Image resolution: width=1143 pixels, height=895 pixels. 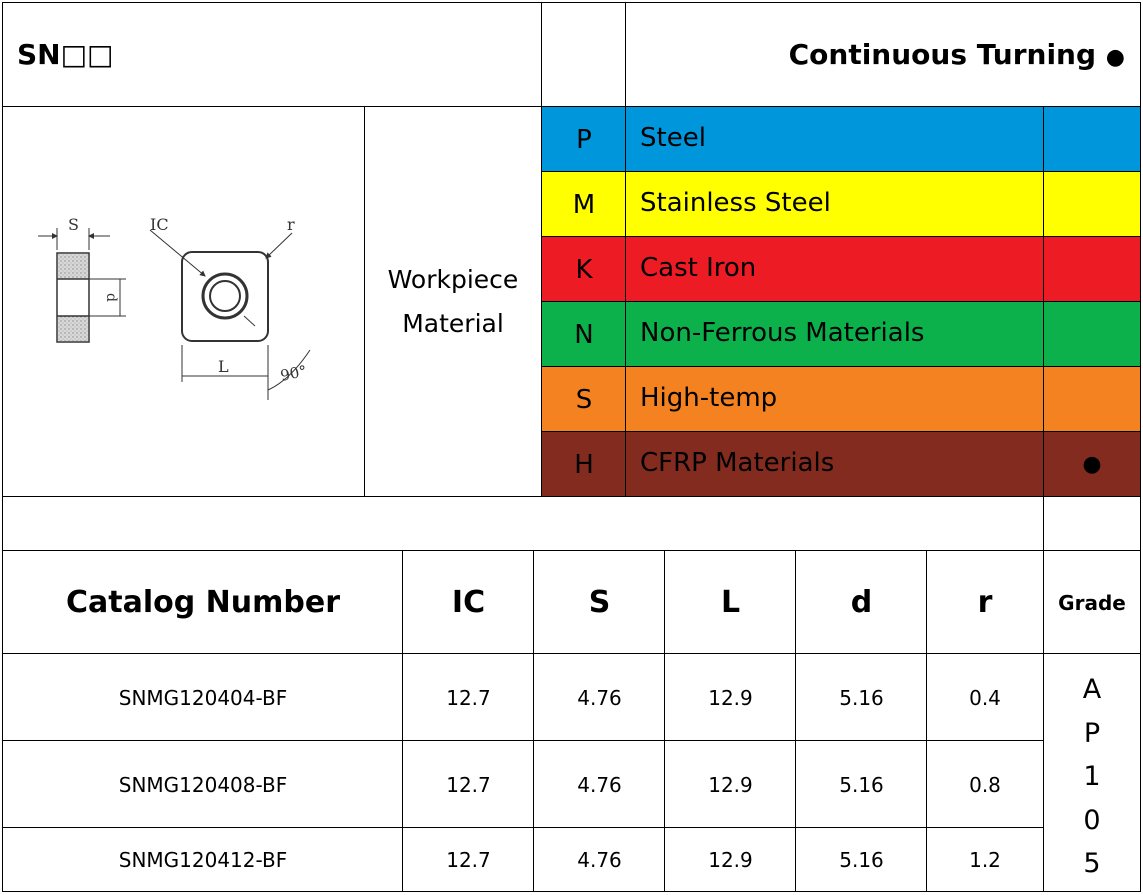 What do you see at coordinates (985, 784) in the screenshot?
I see `table-cell: 0.8` at bounding box center [985, 784].